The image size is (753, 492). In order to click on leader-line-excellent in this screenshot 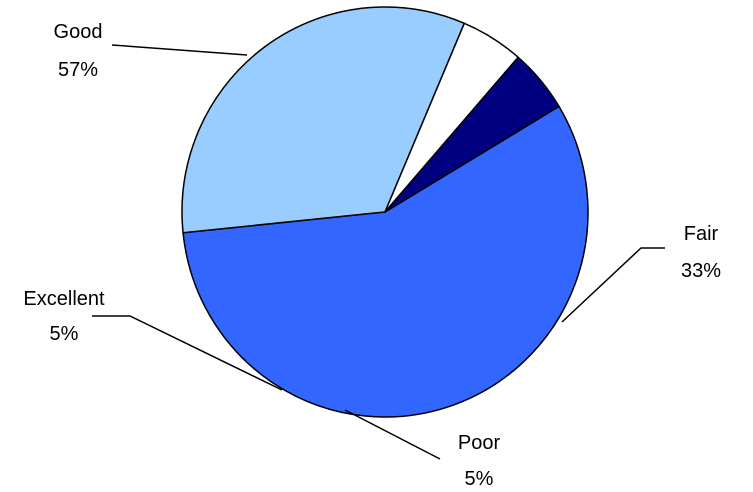, I will do `click(187, 353)`.